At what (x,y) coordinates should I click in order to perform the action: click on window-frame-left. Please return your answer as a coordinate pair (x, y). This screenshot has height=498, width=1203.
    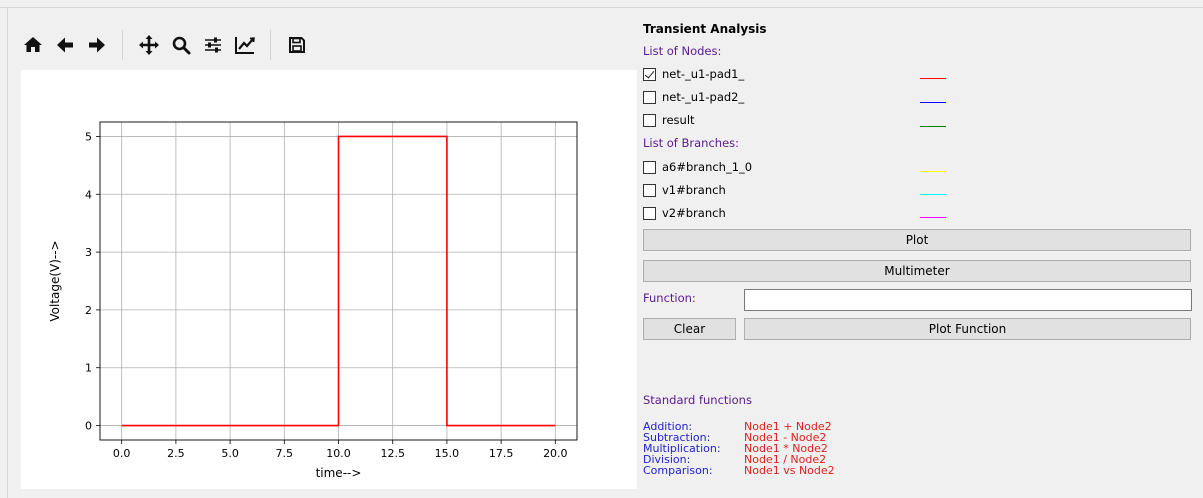
    Looking at the image, I should click on (7, 252).